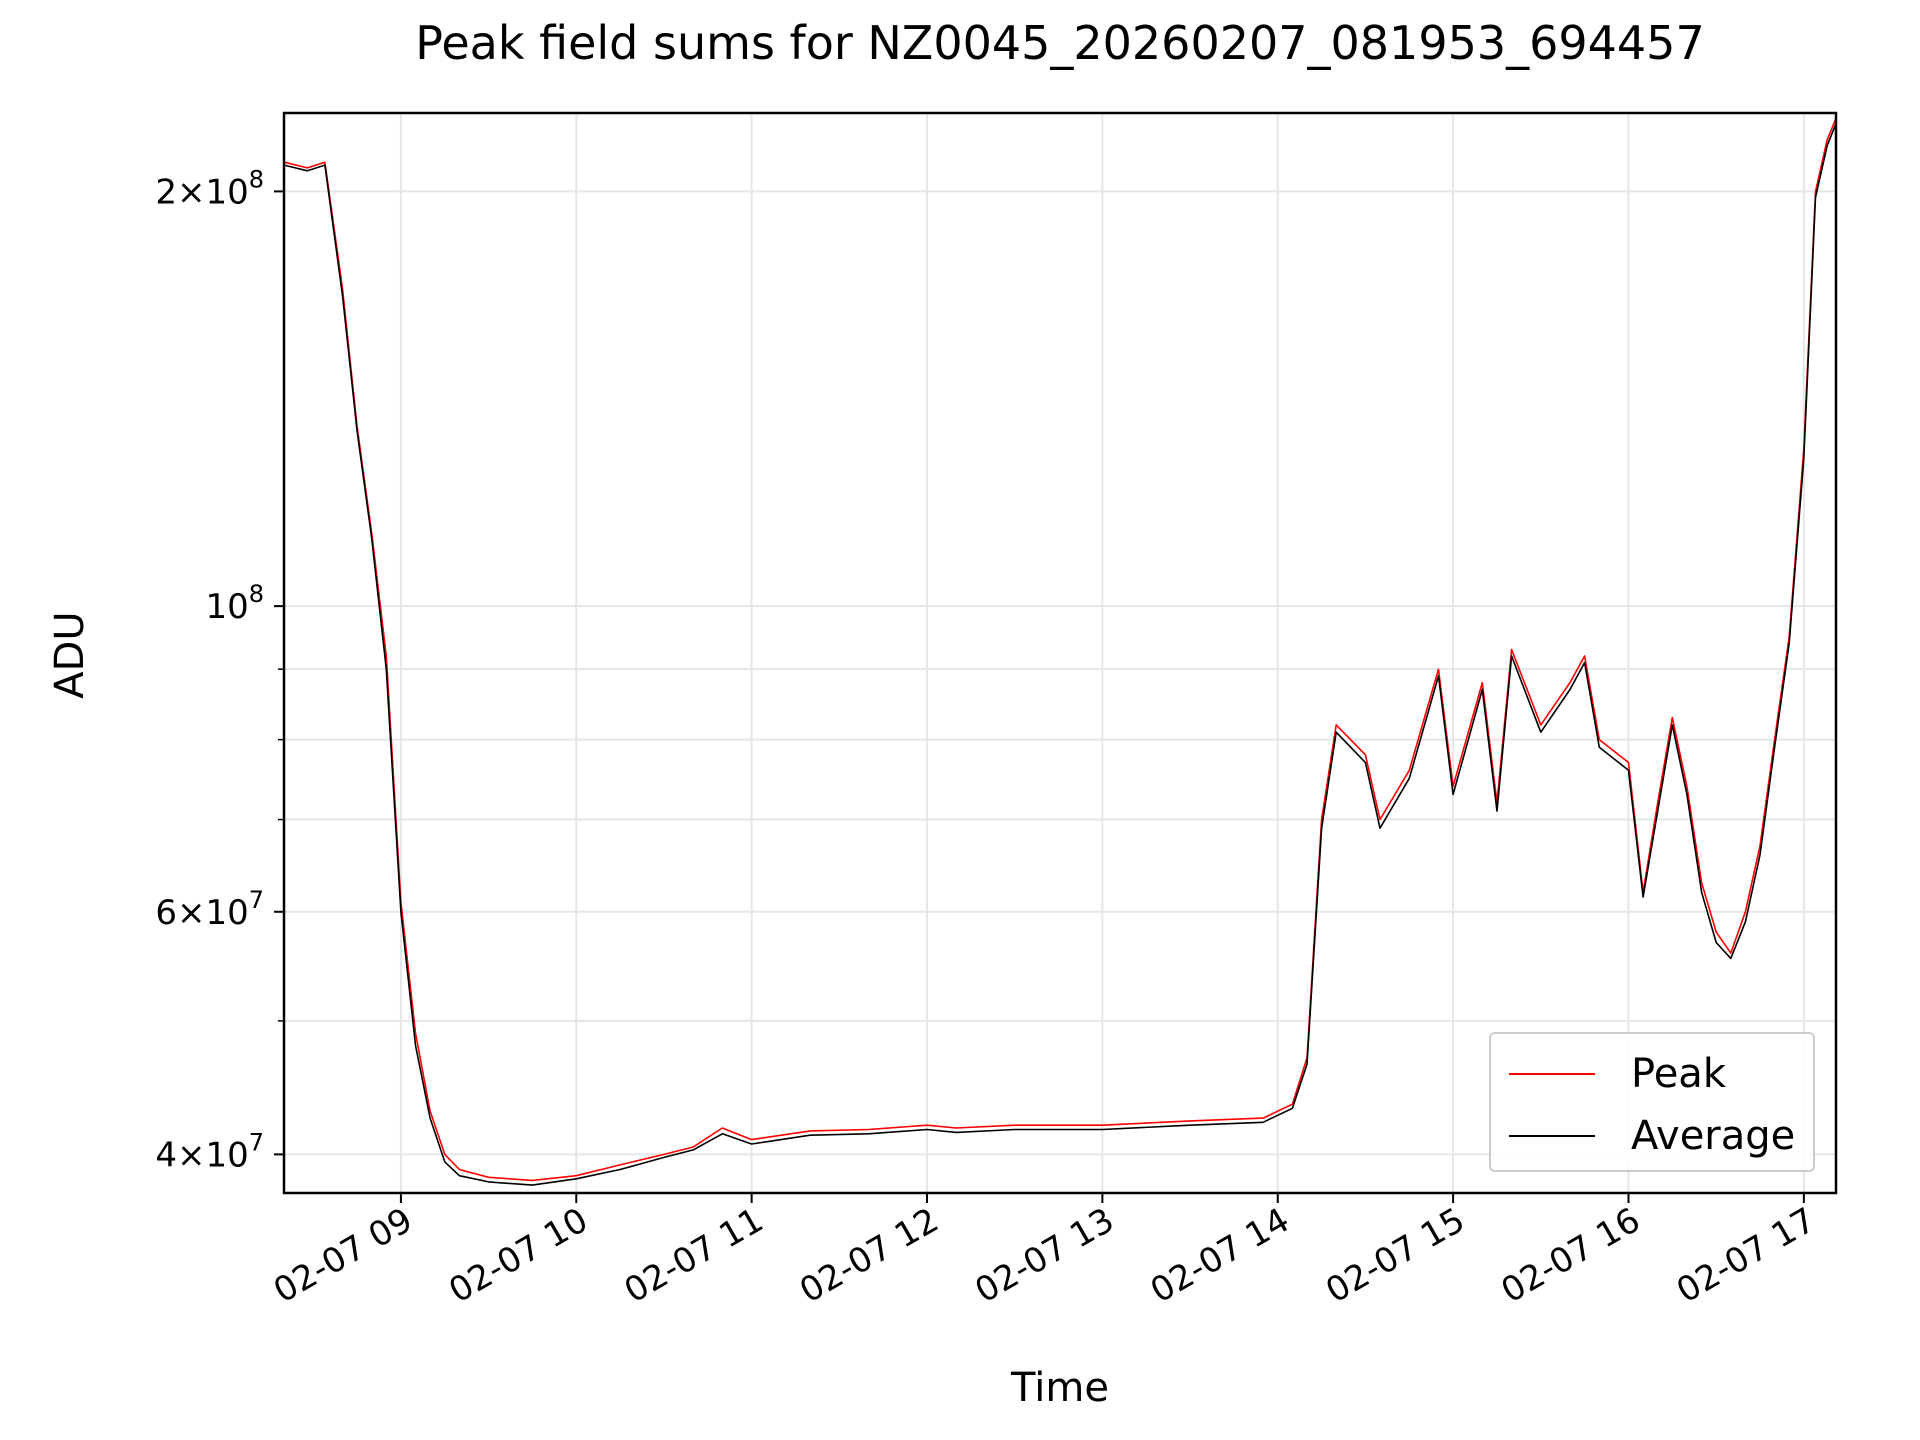 The width and height of the screenshot is (1920, 1440). What do you see at coordinates (1552, 1074) in the screenshot?
I see `legend-swatch-peak` at bounding box center [1552, 1074].